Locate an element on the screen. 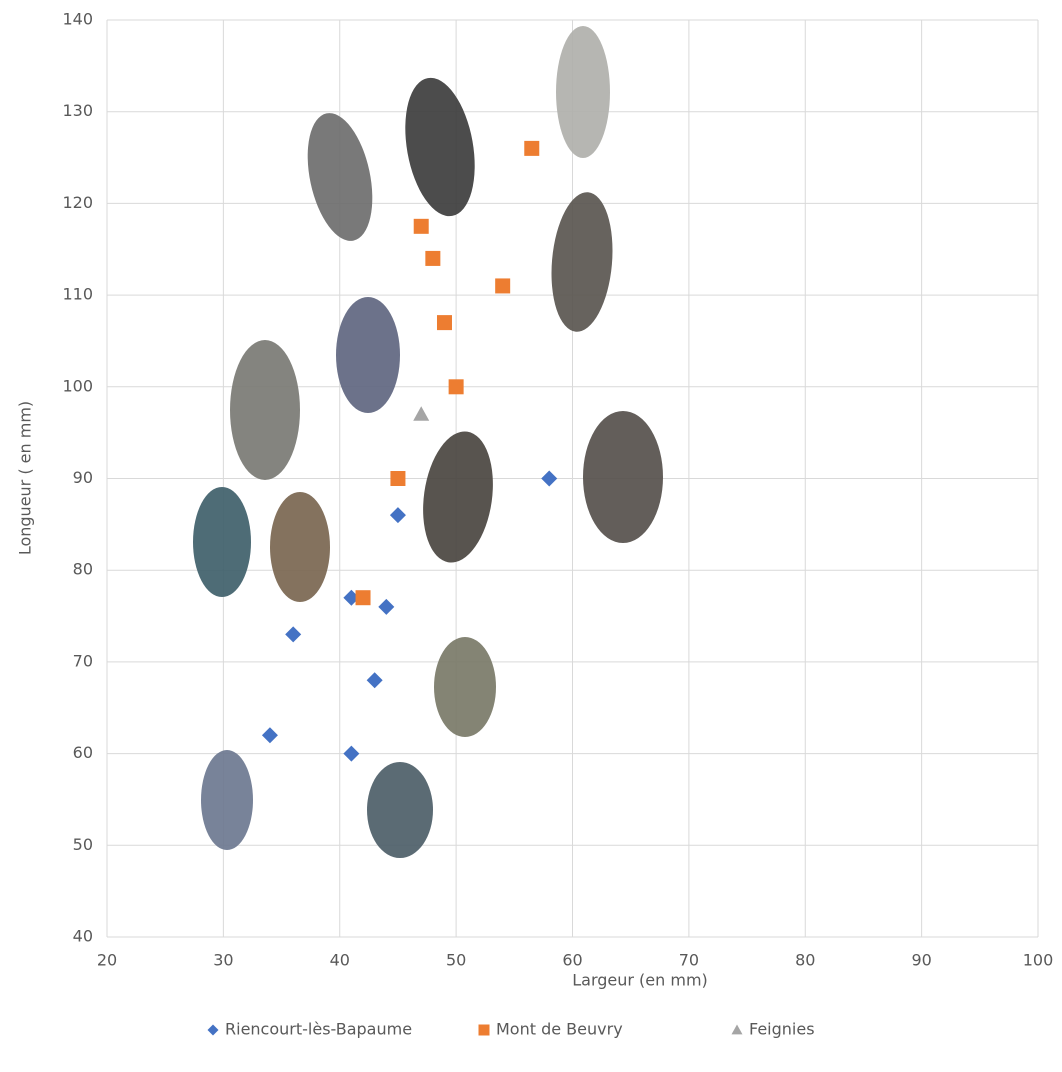 Image resolution: width=1062 pixels, height=1072 pixels. x-tick-label: 20 is located at coordinates (107, 960).